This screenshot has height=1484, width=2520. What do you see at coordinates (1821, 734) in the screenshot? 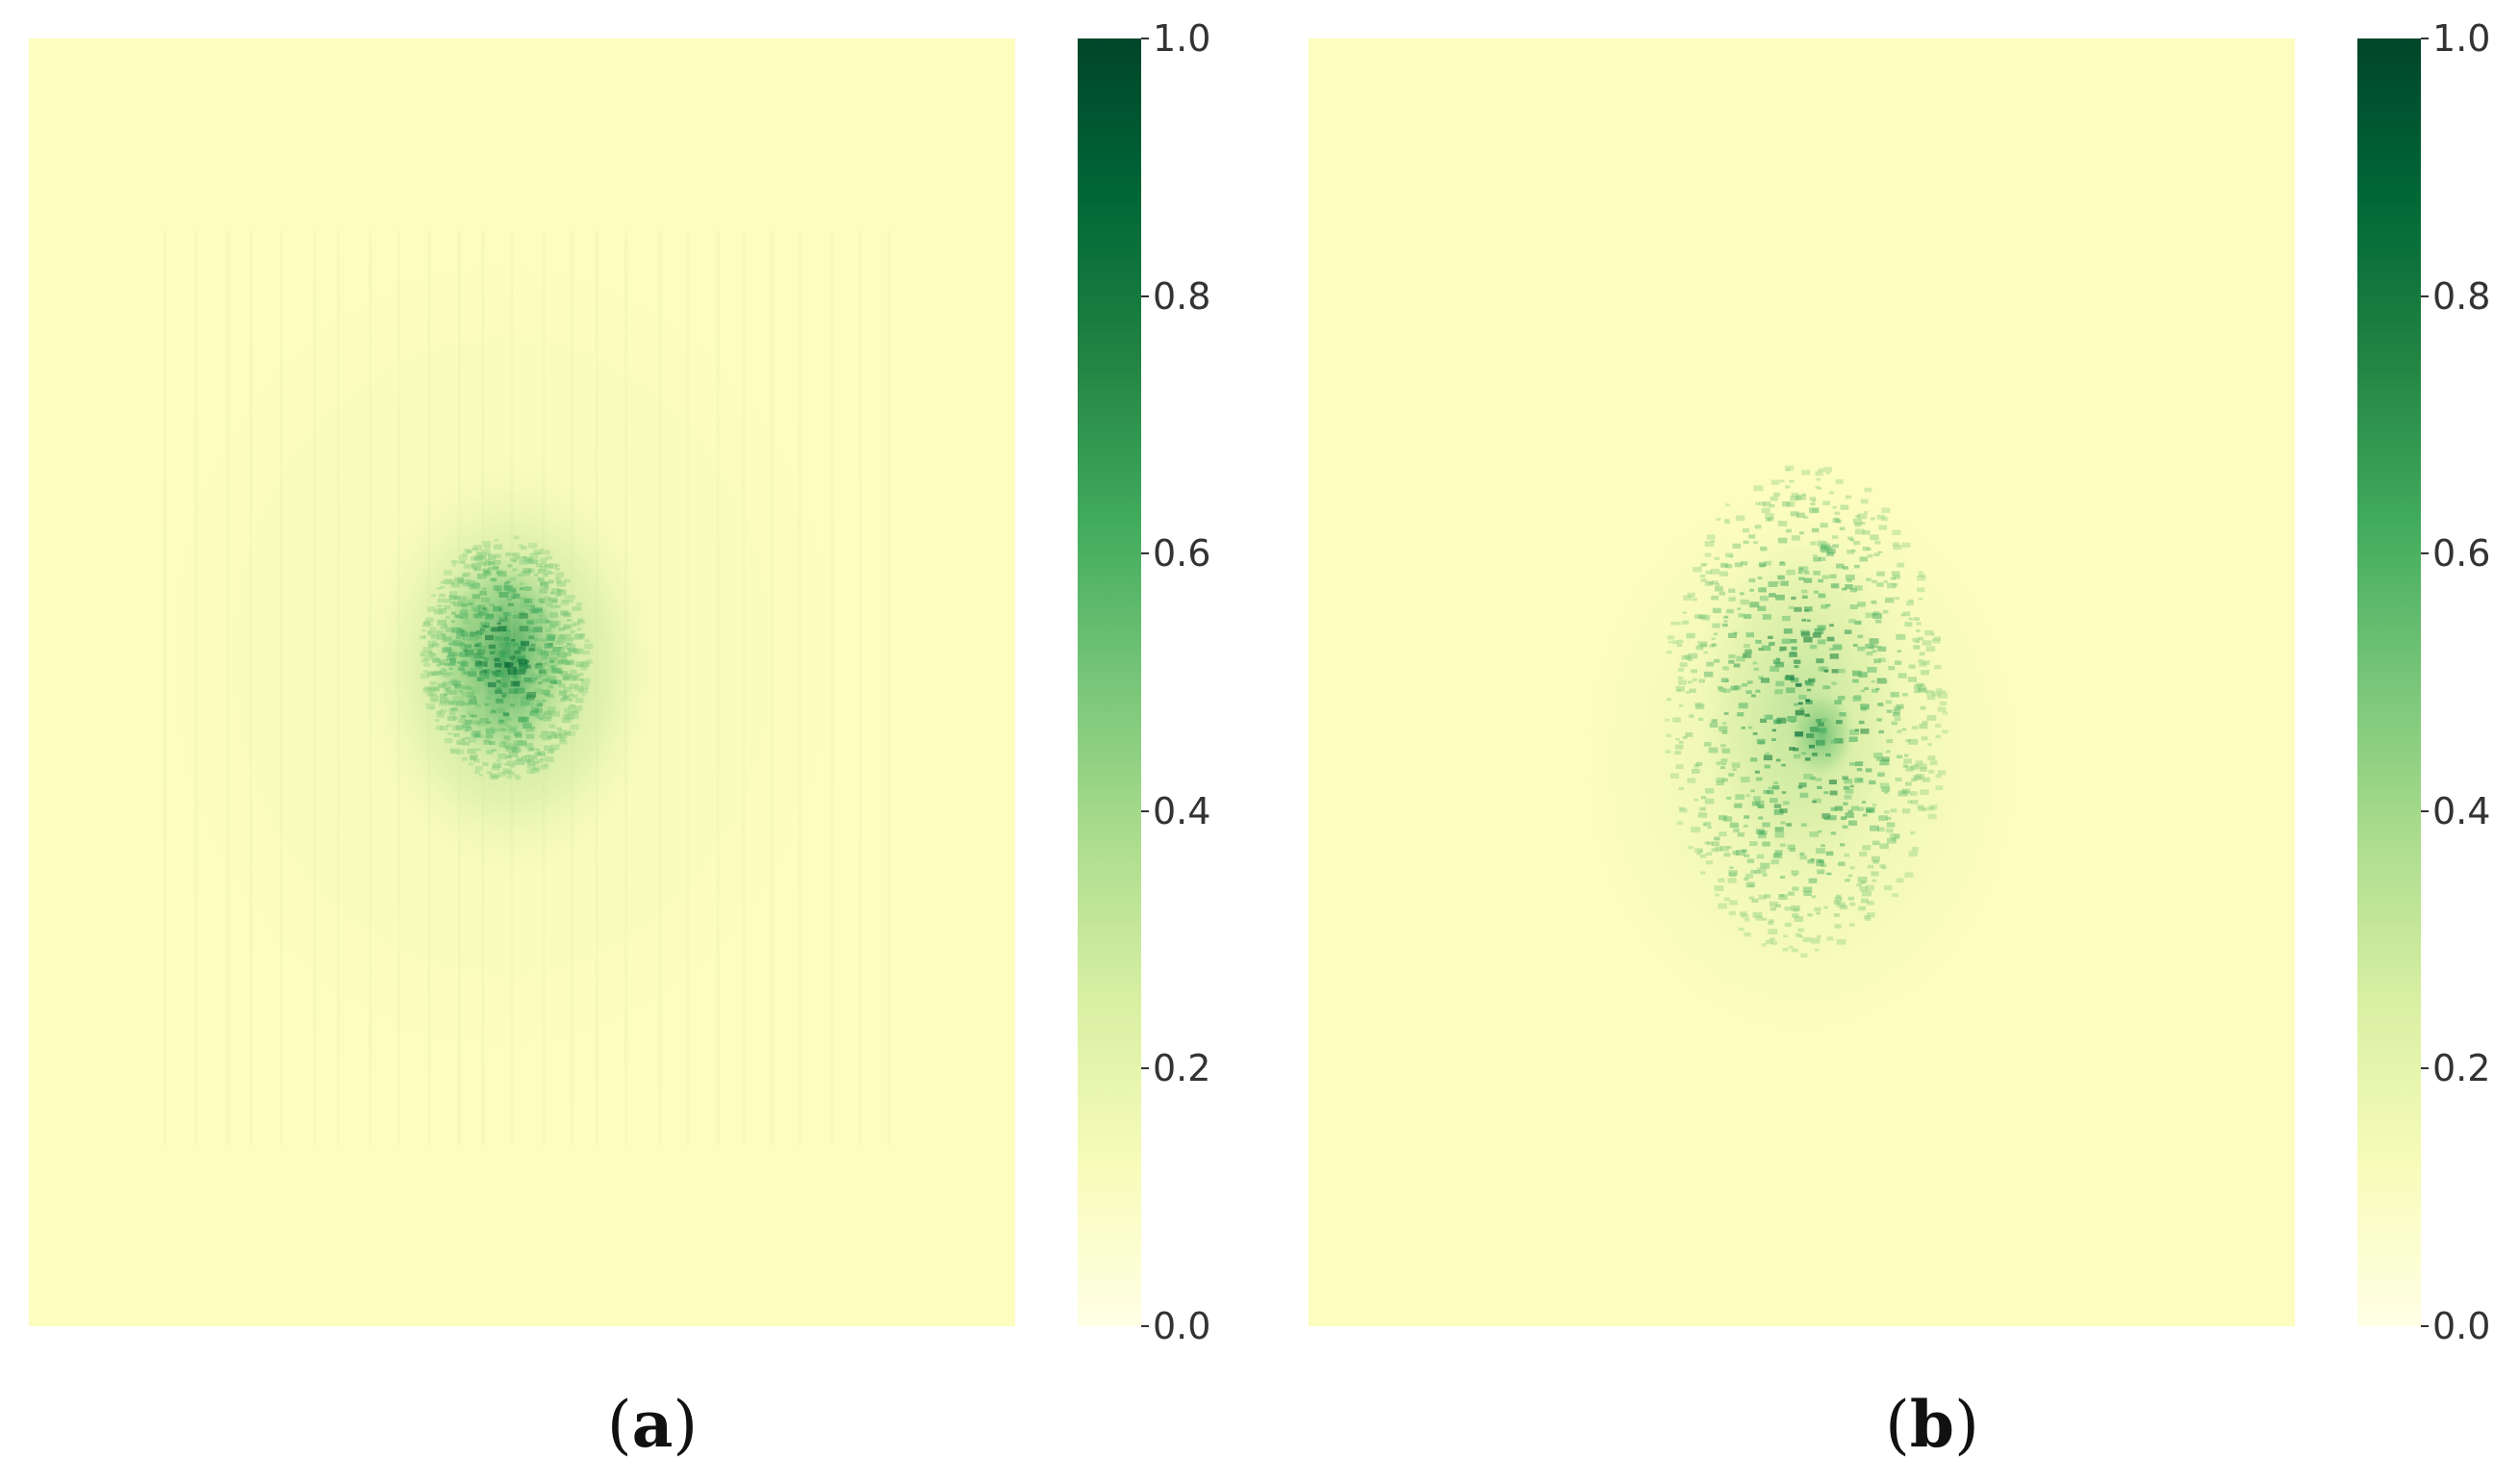
I see `heatmap-hotspot` at bounding box center [1821, 734].